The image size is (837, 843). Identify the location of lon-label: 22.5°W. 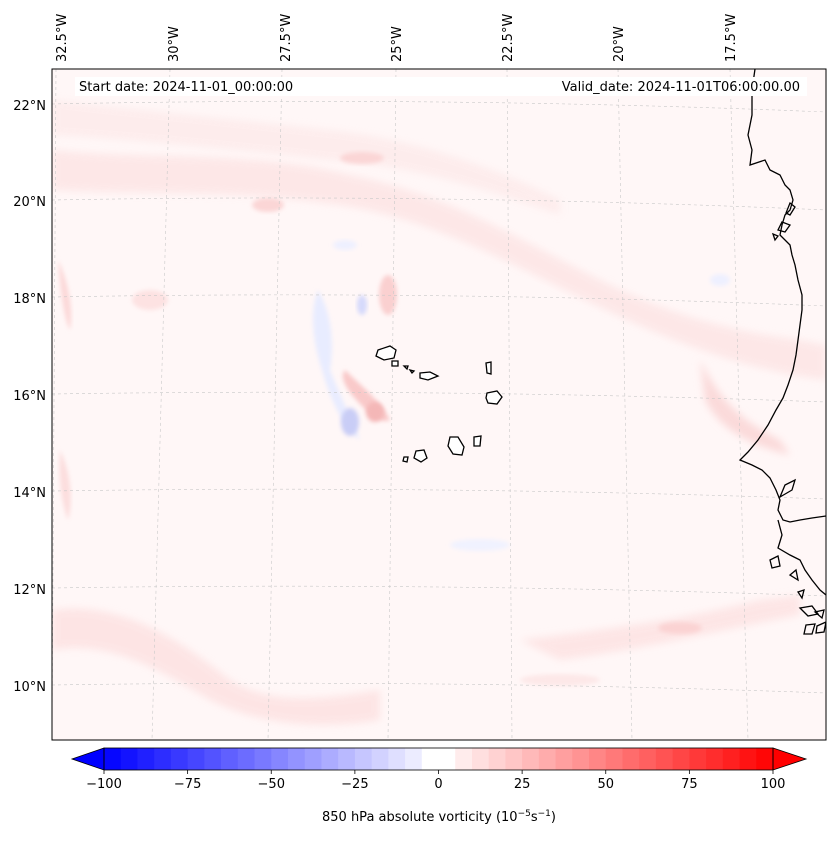
(508, 38).